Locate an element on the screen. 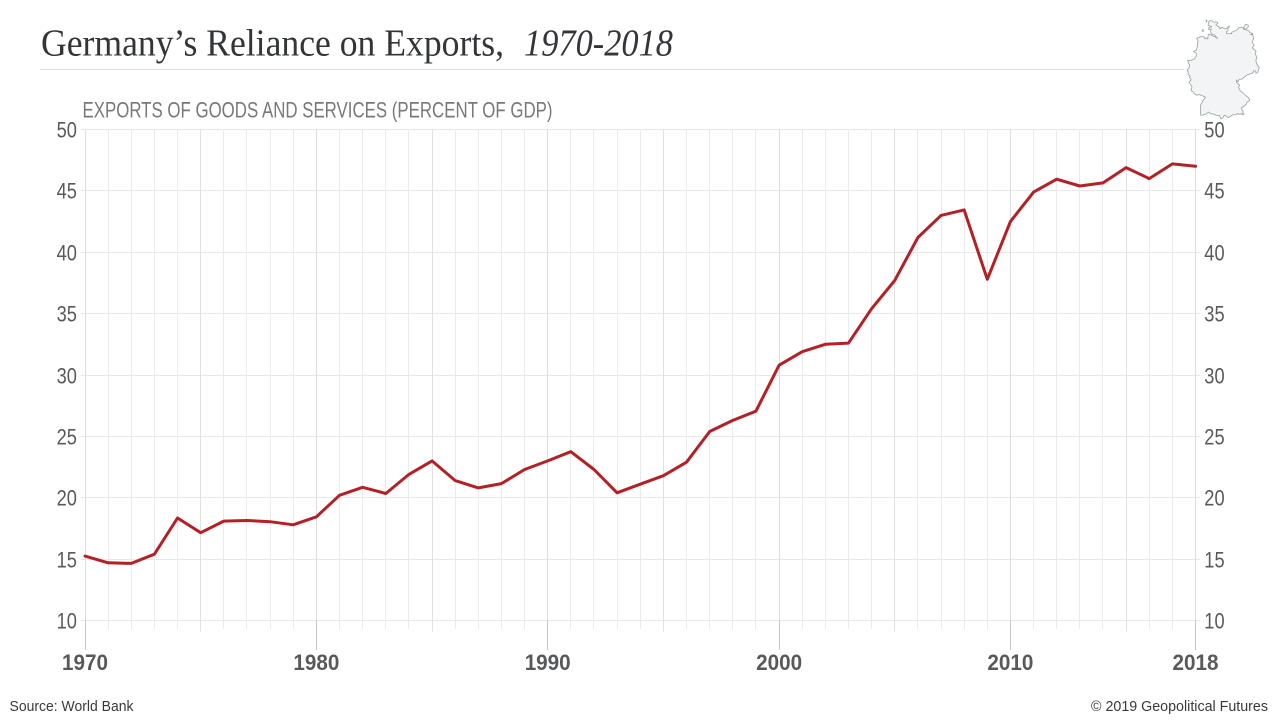 The image size is (1280, 720). svg-text: Source: World Bank is located at coordinates (72, 706).